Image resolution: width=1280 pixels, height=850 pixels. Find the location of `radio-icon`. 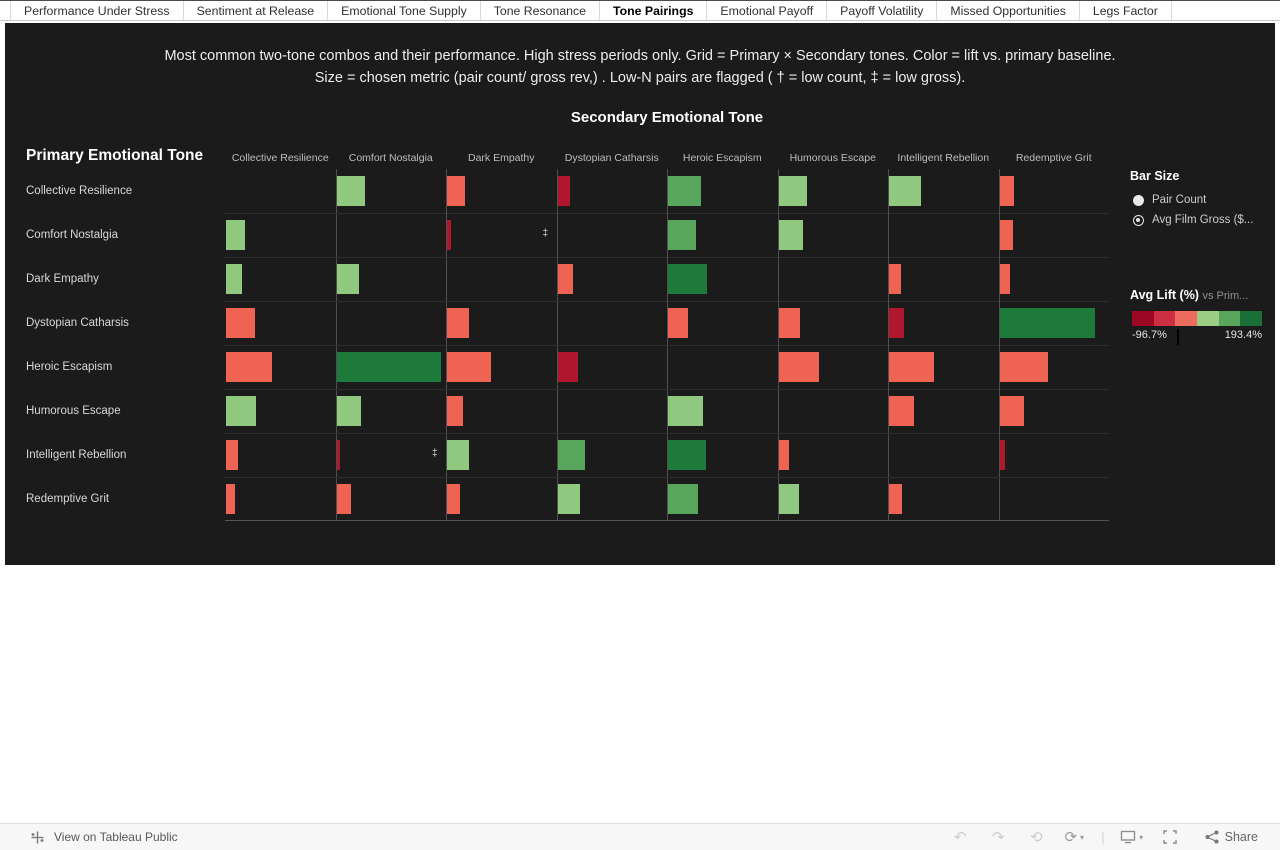

radio-icon is located at coordinates (1138, 200).